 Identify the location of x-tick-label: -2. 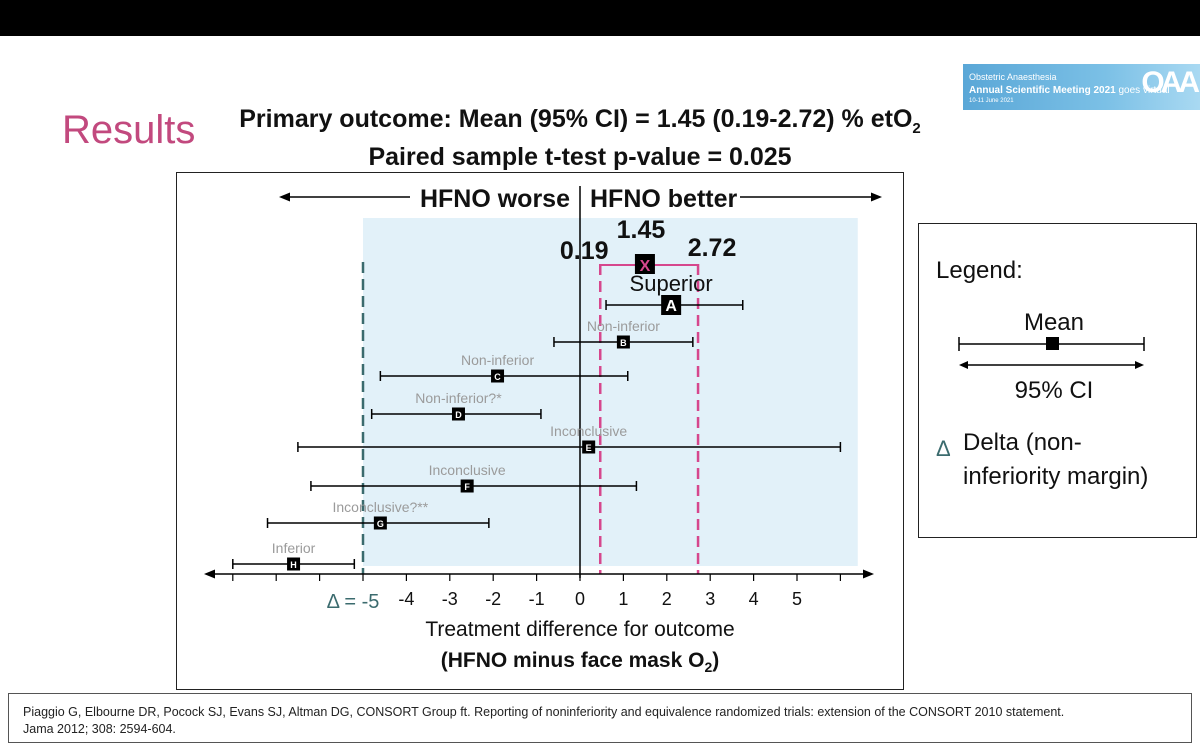
(493, 599).